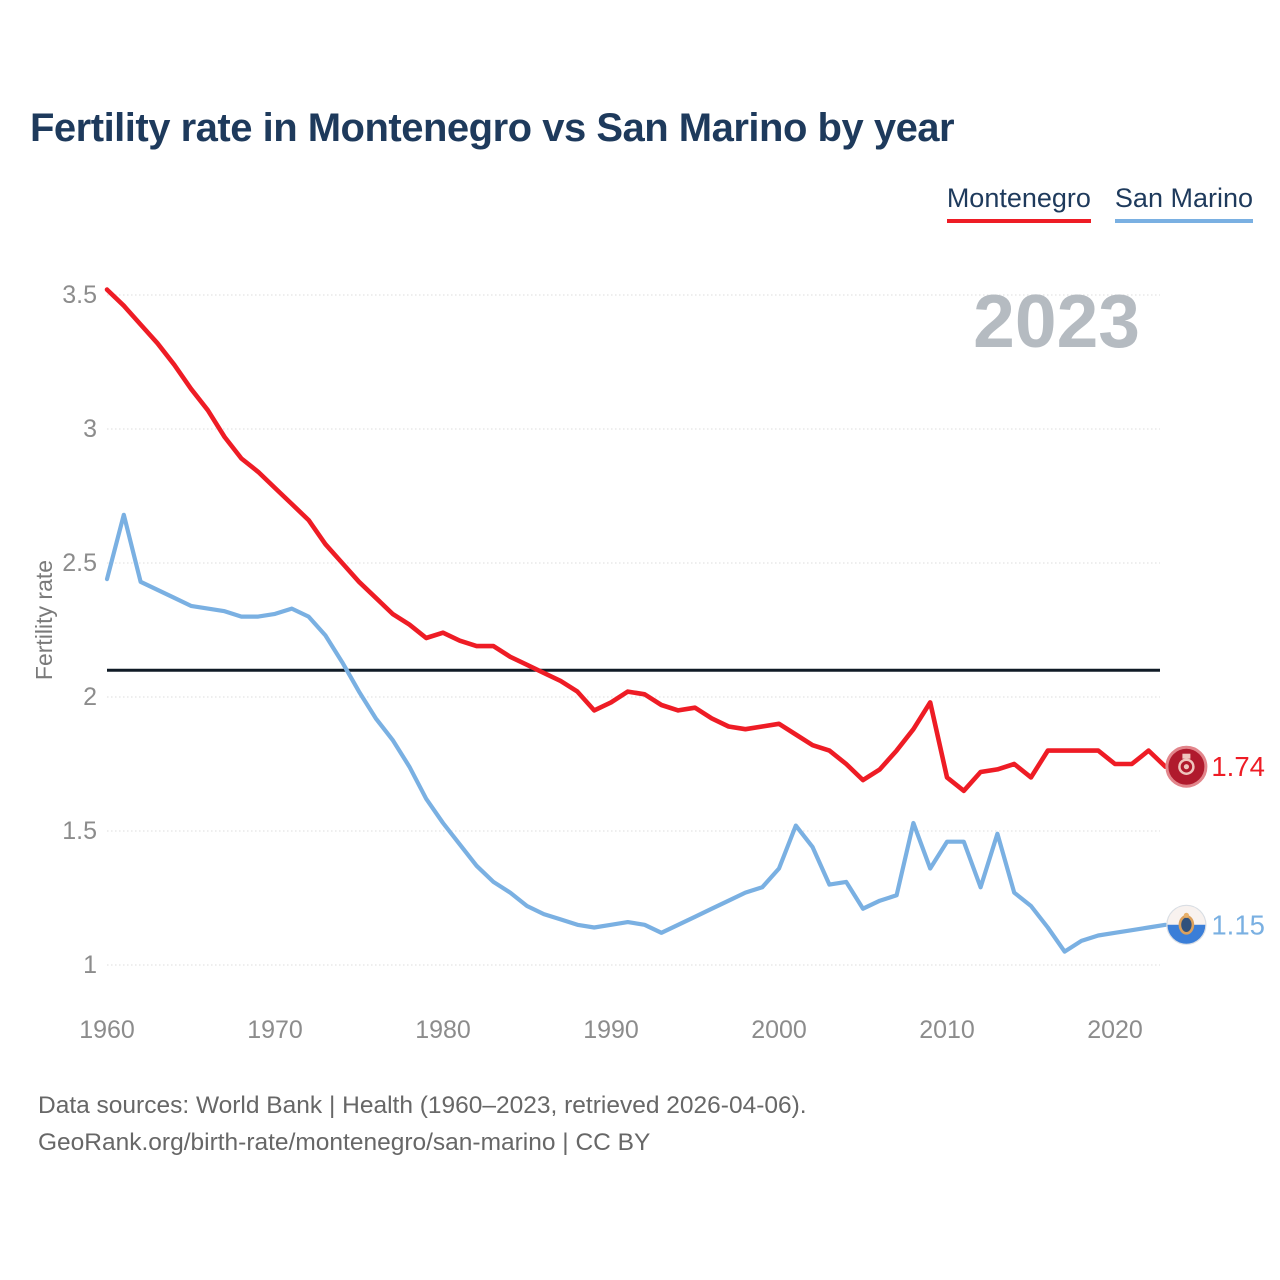 The height and width of the screenshot is (1280, 1280). What do you see at coordinates (1018, 203) in the screenshot?
I see `legend-item-montenegro: Montenegro` at bounding box center [1018, 203].